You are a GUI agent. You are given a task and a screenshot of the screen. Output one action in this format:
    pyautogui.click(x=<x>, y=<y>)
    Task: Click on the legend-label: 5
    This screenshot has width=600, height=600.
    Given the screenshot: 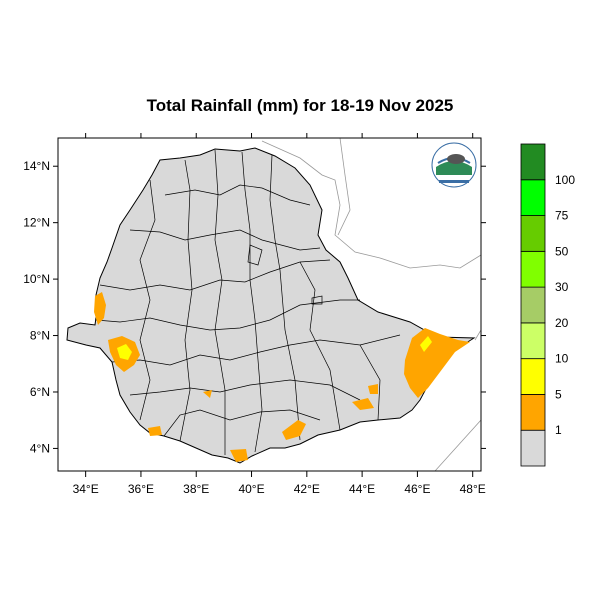 What is the action you would take?
    pyautogui.click(x=558, y=394)
    